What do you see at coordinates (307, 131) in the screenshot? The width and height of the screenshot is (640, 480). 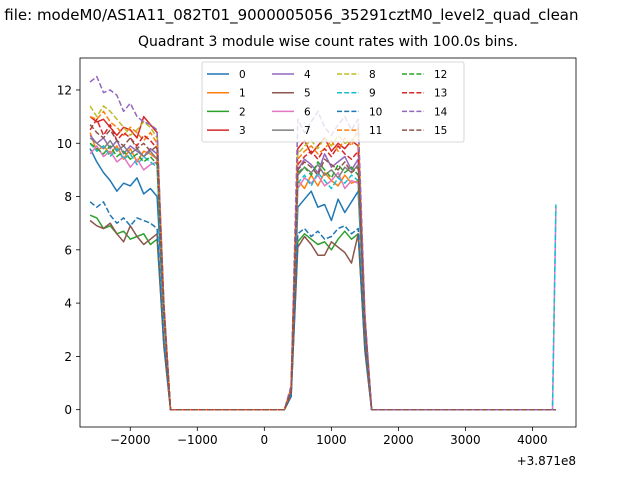 I see `legend-label-7: 7` at bounding box center [307, 131].